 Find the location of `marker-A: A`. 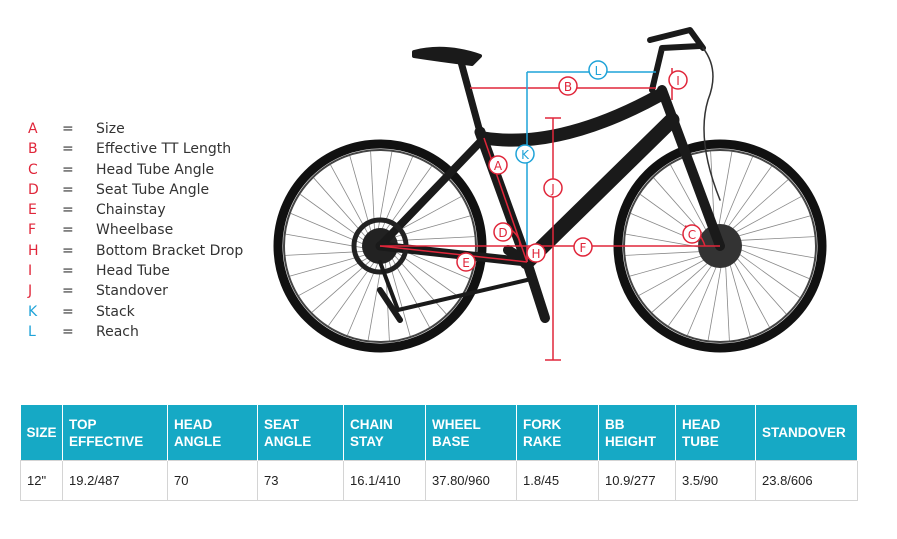

marker-A: A is located at coordinates (498, 165).